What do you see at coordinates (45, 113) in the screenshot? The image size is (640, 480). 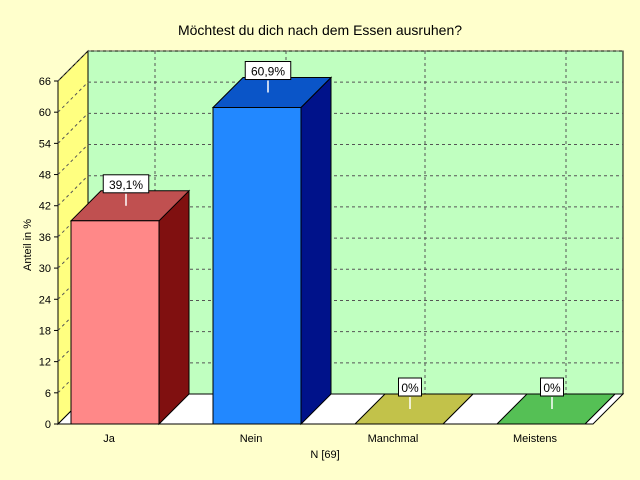 I see `y-tick-label: 60` at bounding box center [45, 113].